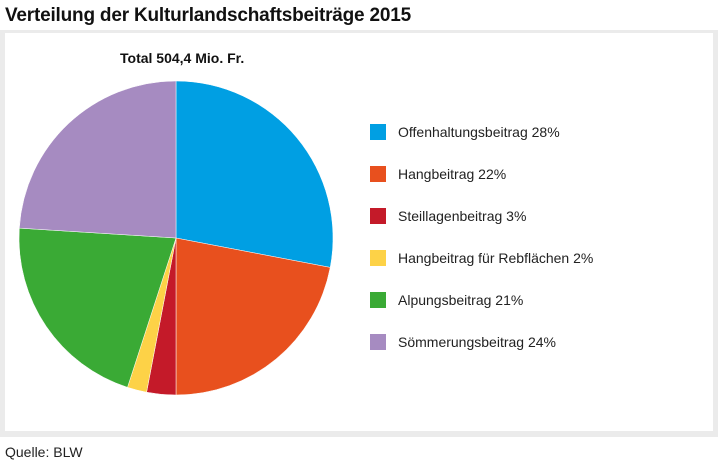  I want to click on legend-label: Hangbeitrag 22%, so click(452, 174).